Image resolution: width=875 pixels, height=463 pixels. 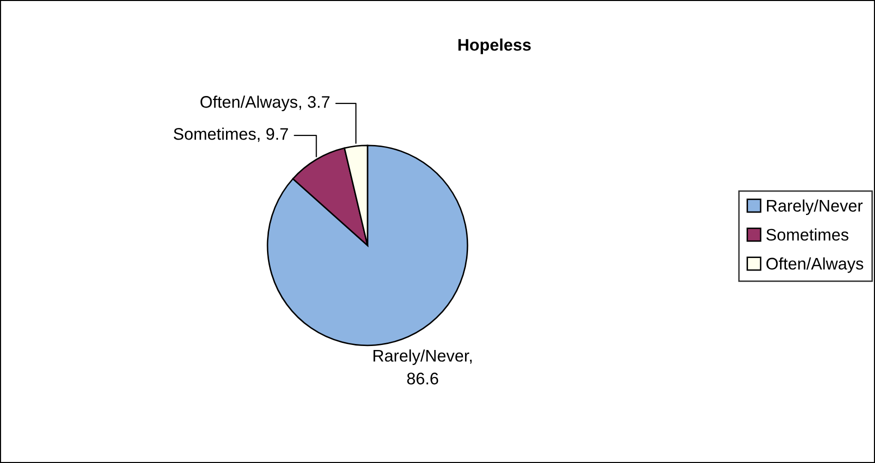 I want to click on data-label: Often/Always, 3.7, so click(x=265, y=104).